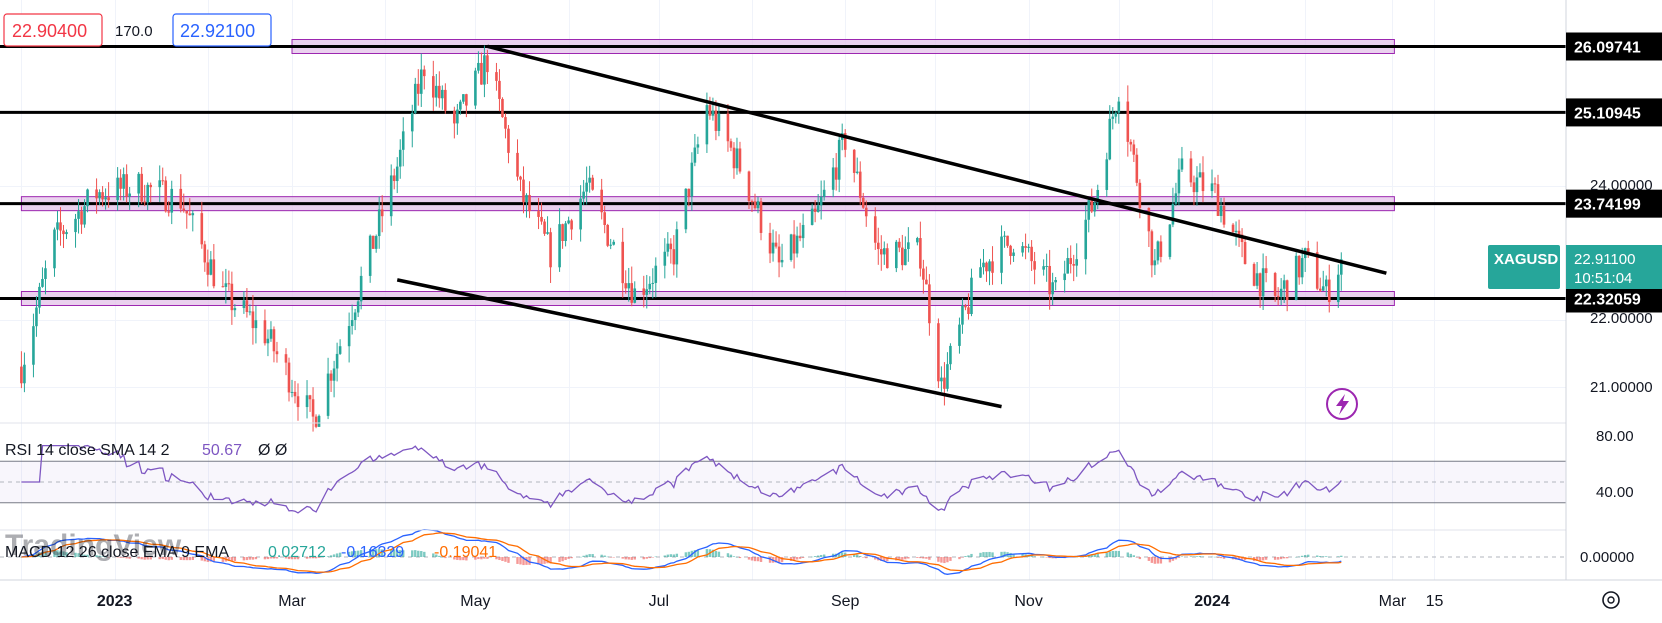 This screenshot has width=1662, height=623. Describe the element at coordinates (53, 30) in the screenshot. I see `bid-price-box` at that location.